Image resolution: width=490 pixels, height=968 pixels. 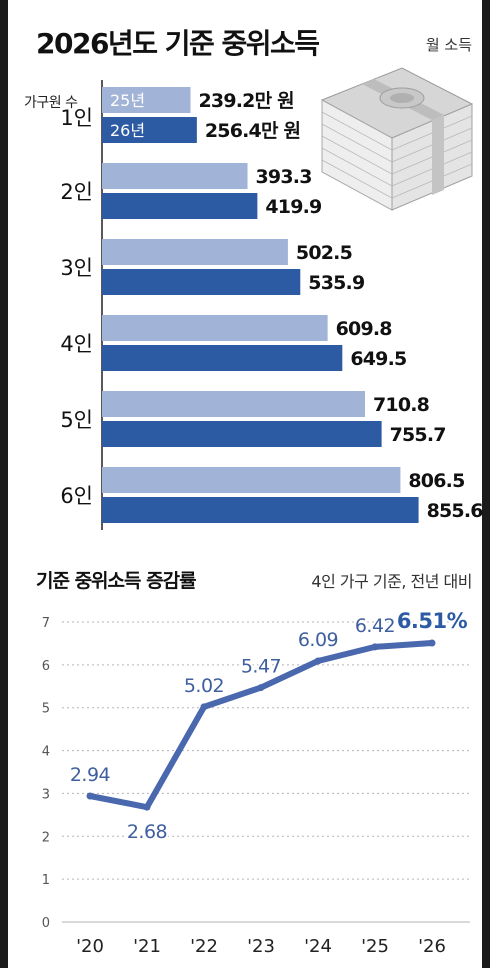 I want to click on data-label: 5.02, so click(x=204, y=686).